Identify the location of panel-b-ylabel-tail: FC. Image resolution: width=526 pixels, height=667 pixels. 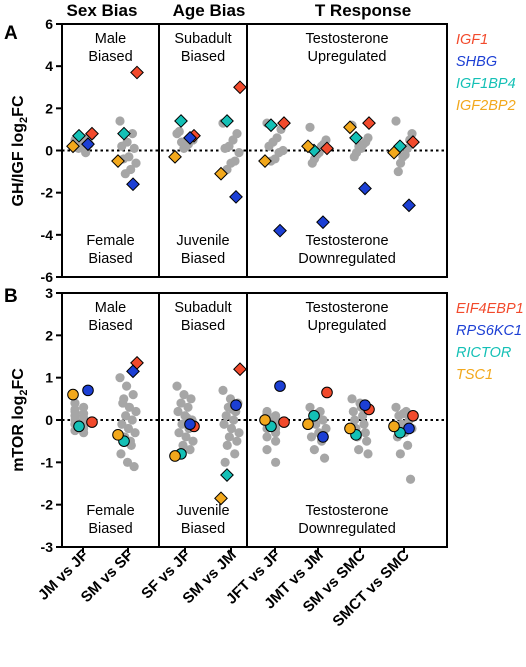
(18, 379).